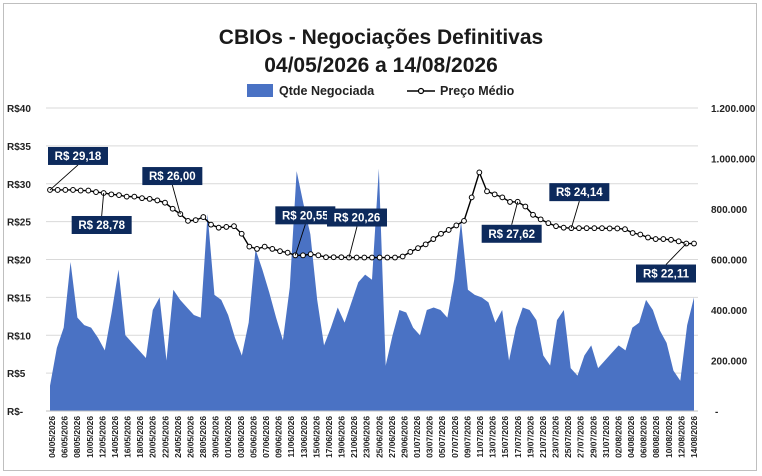 The width and height of the screenshot is (762, 476). What do you see at coordinates (381, 65) in the screenshot?
I see `chart-subtitle: 04/05/2026 a 14/08/2026` at bounding box center [381, 65].